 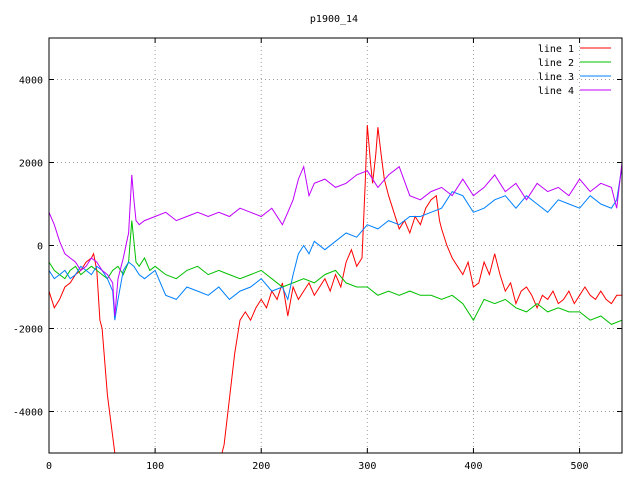 I want to click on y-tick-label: -4000, so click(x=28, y=413).